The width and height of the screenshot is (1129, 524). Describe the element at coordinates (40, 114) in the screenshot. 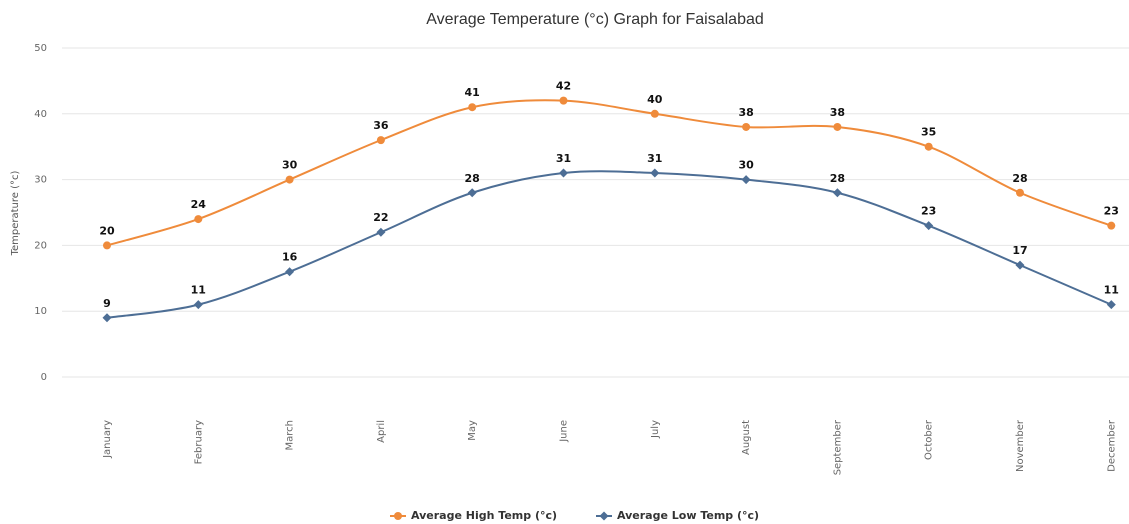

I see `y-tick-label: 40` at that location.